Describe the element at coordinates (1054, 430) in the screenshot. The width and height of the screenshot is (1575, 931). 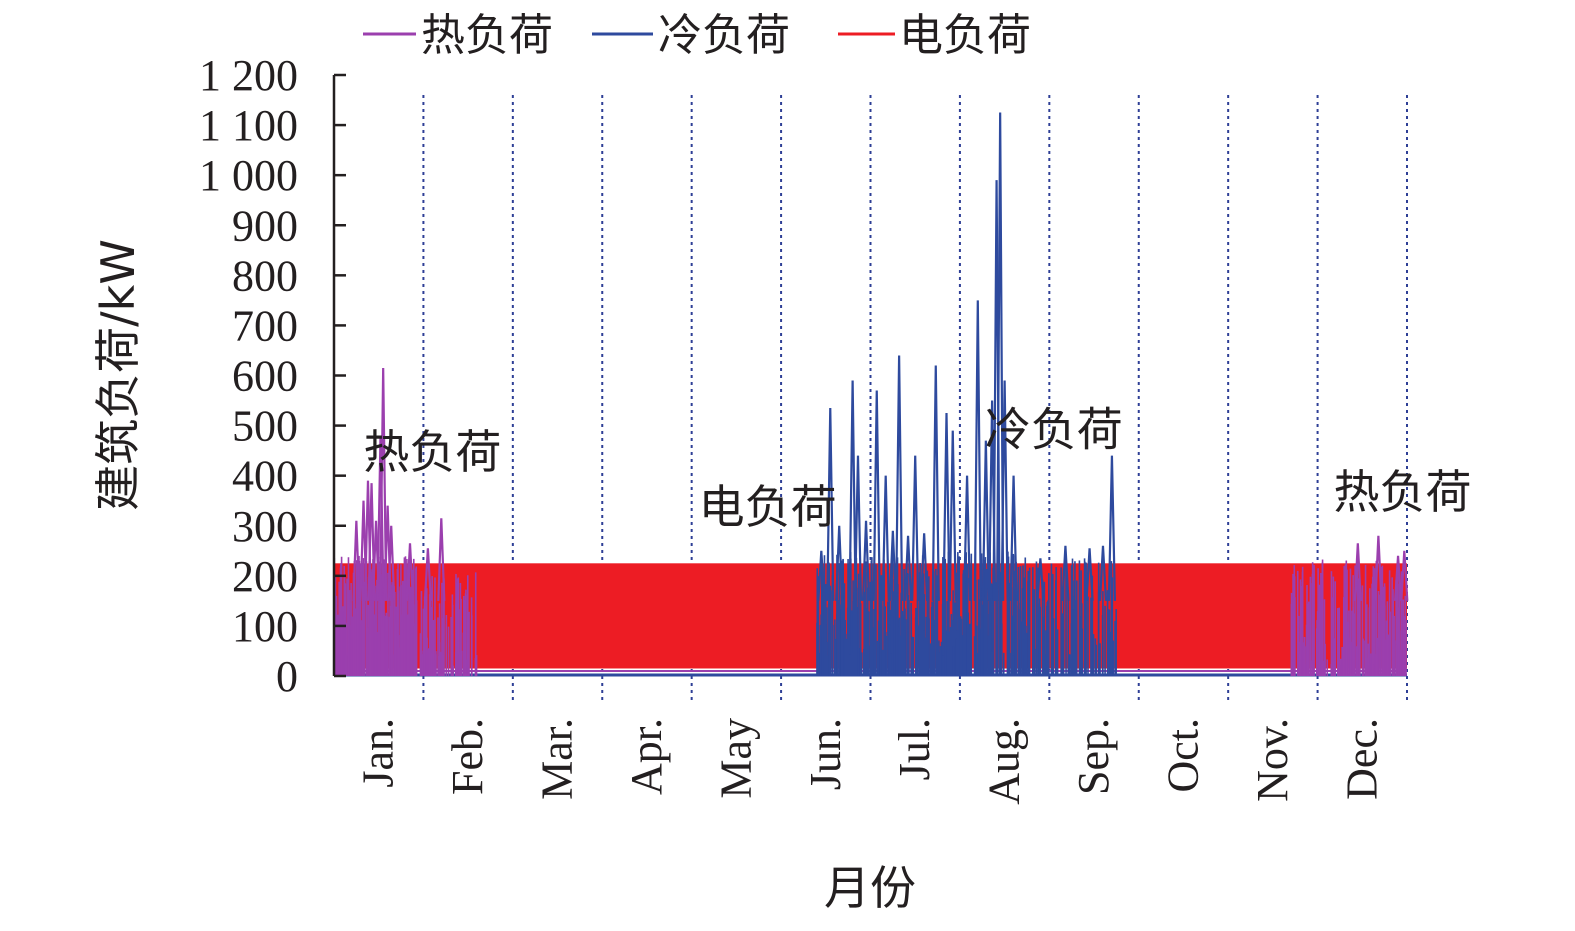
I see `annotation-label-3: 冷负荷` at that location.